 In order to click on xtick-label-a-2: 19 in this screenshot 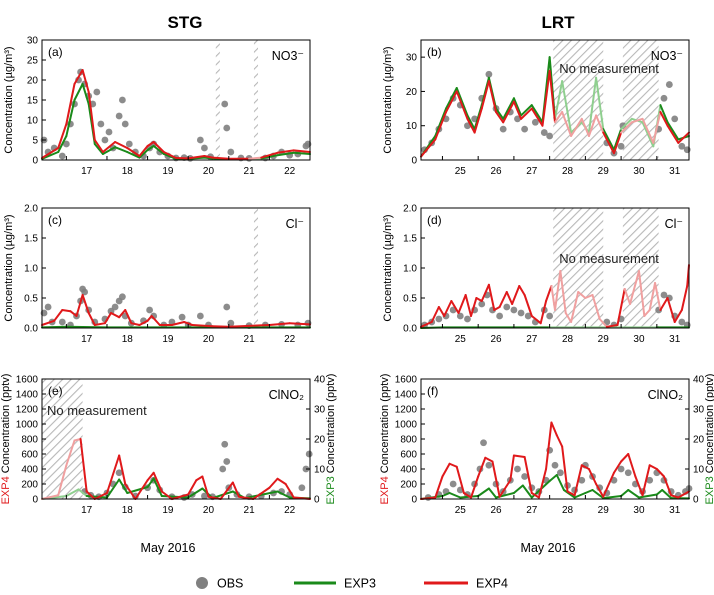, I will do `click(168, 171)`.